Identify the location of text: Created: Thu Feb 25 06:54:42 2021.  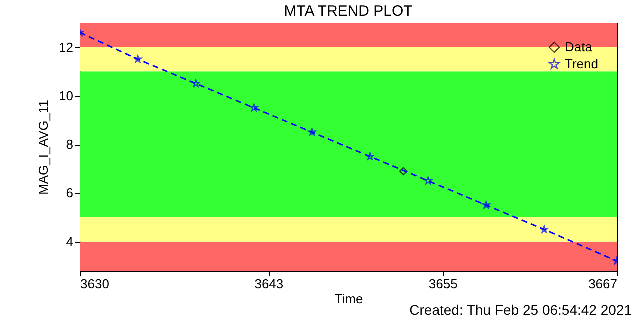
(521, 310).